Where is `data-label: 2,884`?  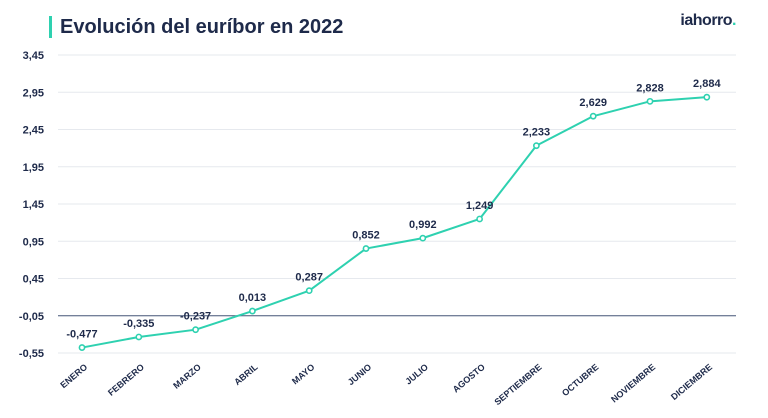
data-label: 2,884 is located at coordinates (707, 84).